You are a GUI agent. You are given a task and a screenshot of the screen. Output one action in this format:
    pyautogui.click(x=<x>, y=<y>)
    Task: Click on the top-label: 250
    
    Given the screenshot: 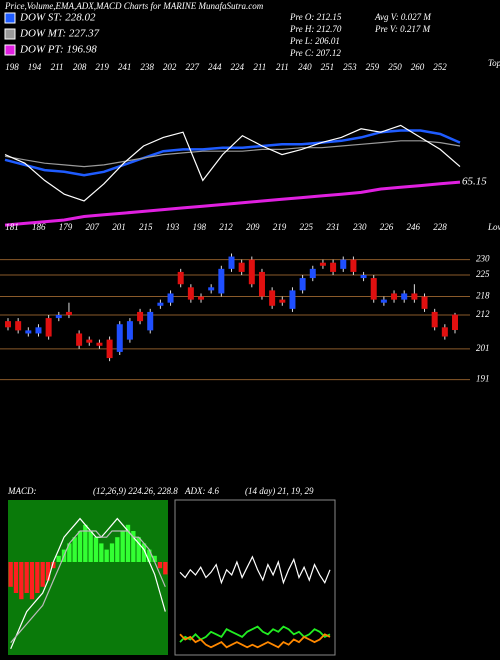 What is the action you would take?
    pyautogui.click(x=395, y=67)
    